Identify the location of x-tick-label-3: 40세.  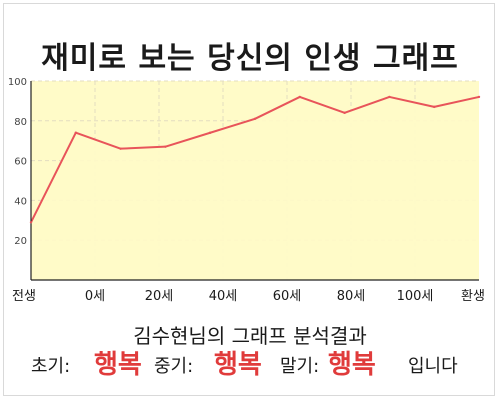
(223, 296).